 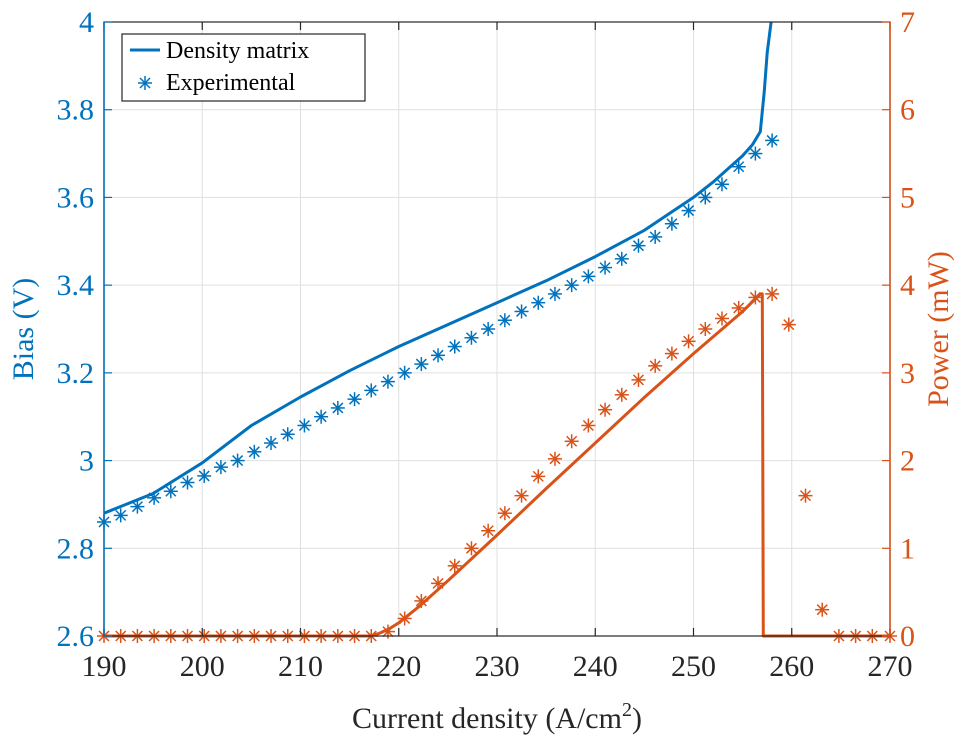 What do you see at coordinates (86, 22) in the screenshot?
I see `y-left-tick-label: 4` at bounding box center [86, 22].